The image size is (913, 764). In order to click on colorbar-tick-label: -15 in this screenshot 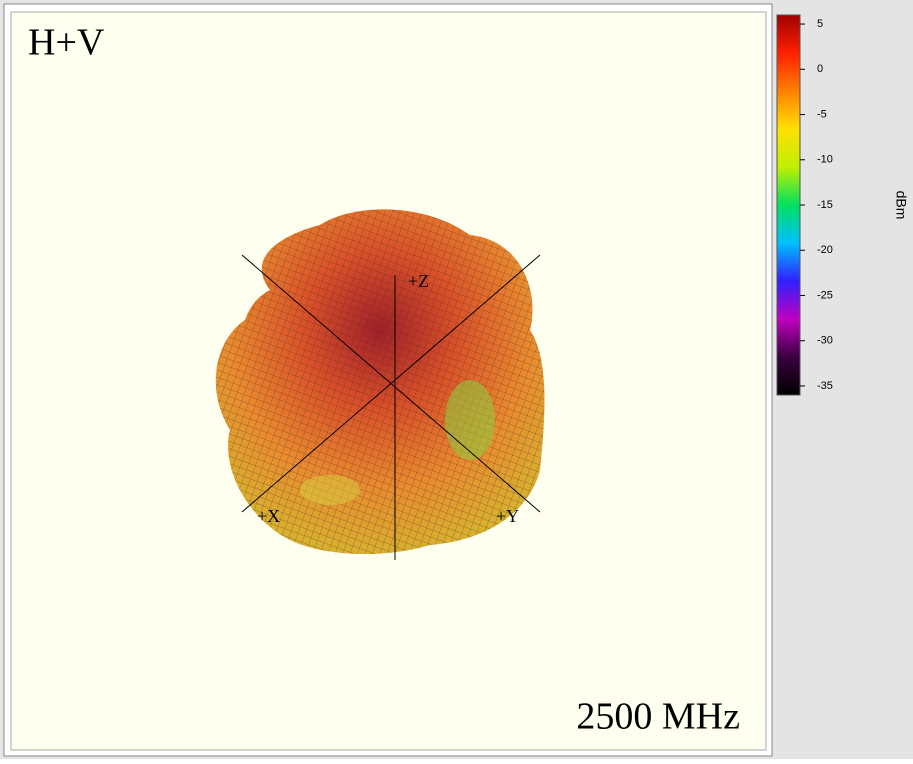, I will do `click(825, 205)`.